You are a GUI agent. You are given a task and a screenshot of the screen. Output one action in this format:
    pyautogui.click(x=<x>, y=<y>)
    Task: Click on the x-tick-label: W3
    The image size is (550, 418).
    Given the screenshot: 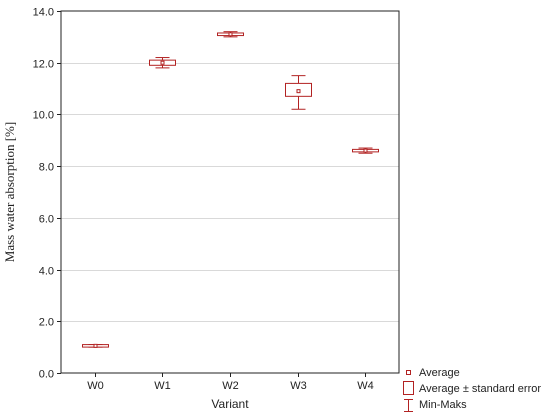 What is the action you would take?
    pyautogui.click(x=298, y=386)
    